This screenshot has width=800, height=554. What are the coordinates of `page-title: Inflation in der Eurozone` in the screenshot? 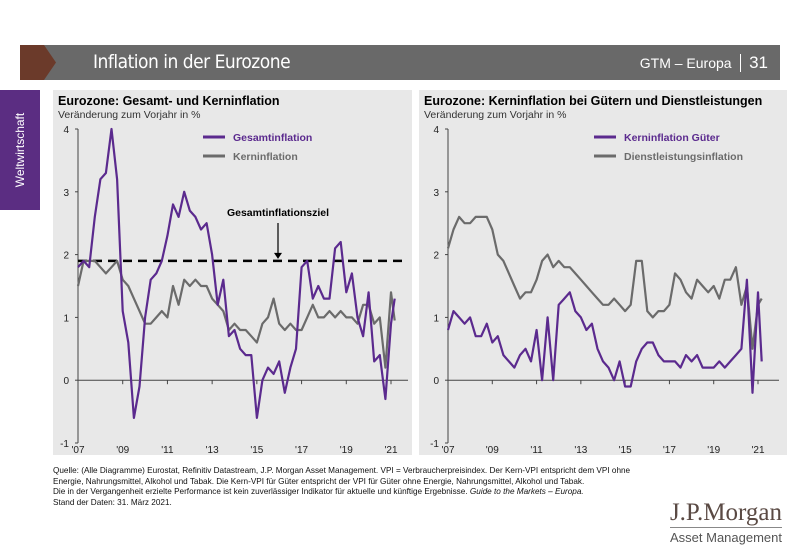 It's located at (192, 62).